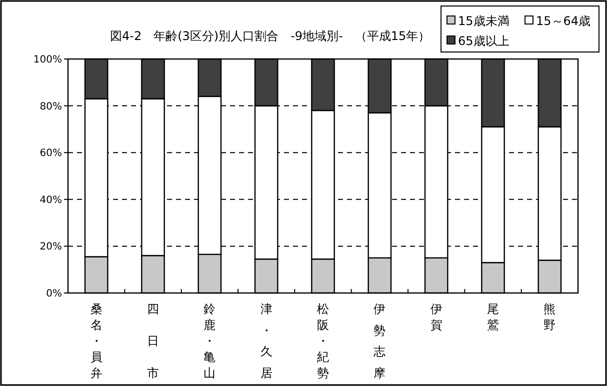  I want to click on x-tick-label: 鈴鹿・亀山, so click(210, 341).